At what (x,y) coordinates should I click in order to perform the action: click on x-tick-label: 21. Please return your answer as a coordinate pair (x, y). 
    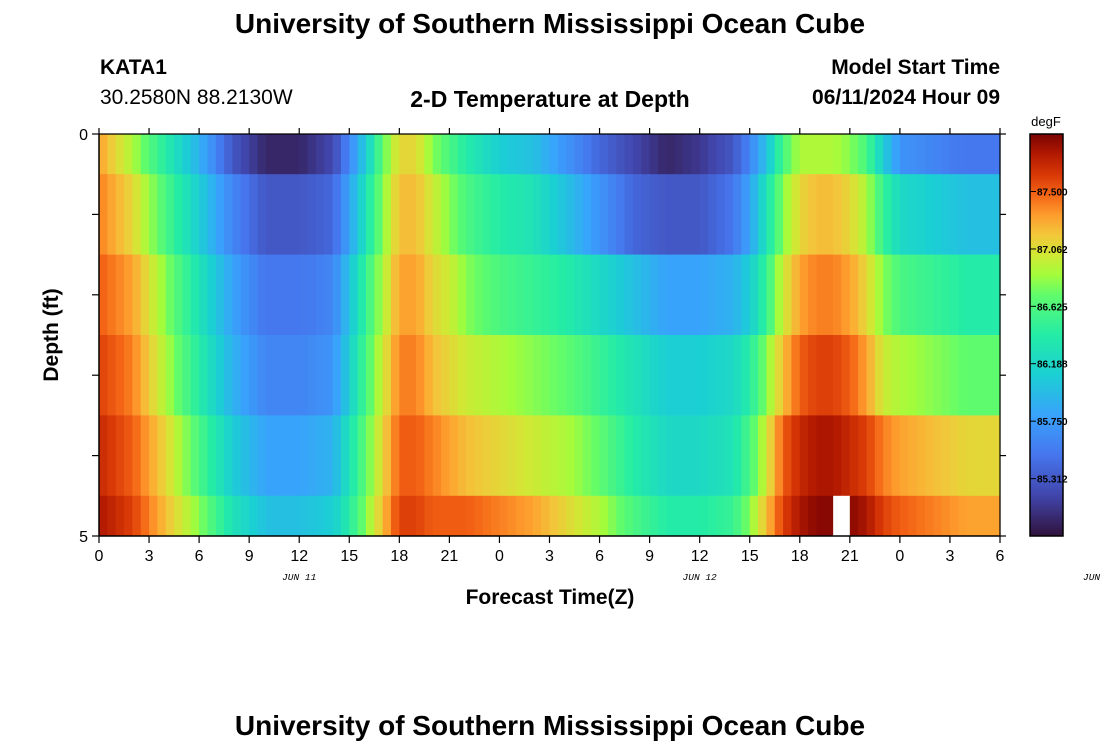
    Looking at the image, I should click on (850, 556).